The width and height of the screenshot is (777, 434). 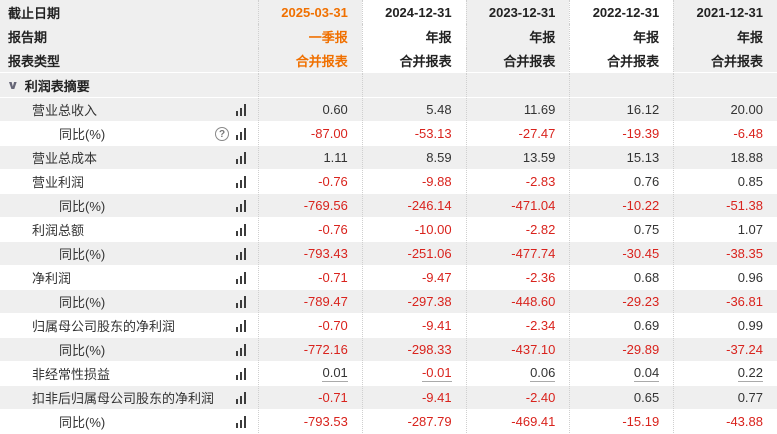 I want to click on header-period-cell: 2023-12-31, so click(x=517, y=12).